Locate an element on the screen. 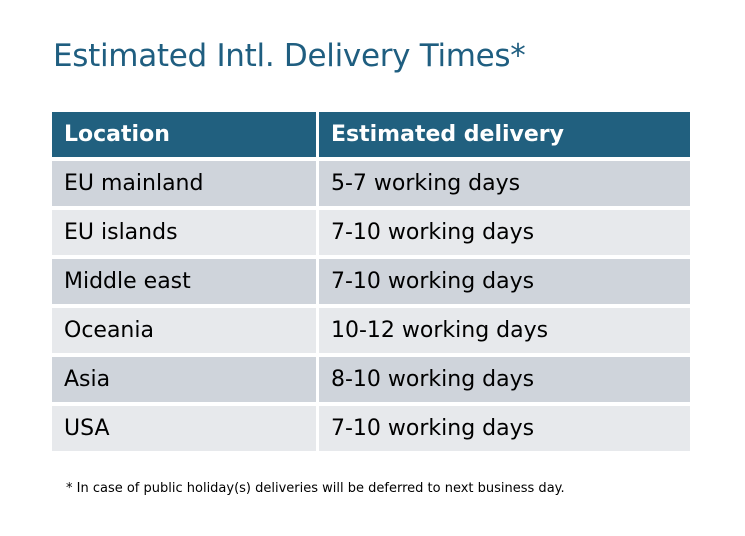 This screenshot has height=536, width=745. page-title: Estimated Intl. Delivery Times* is located at coordinates (289, 56).